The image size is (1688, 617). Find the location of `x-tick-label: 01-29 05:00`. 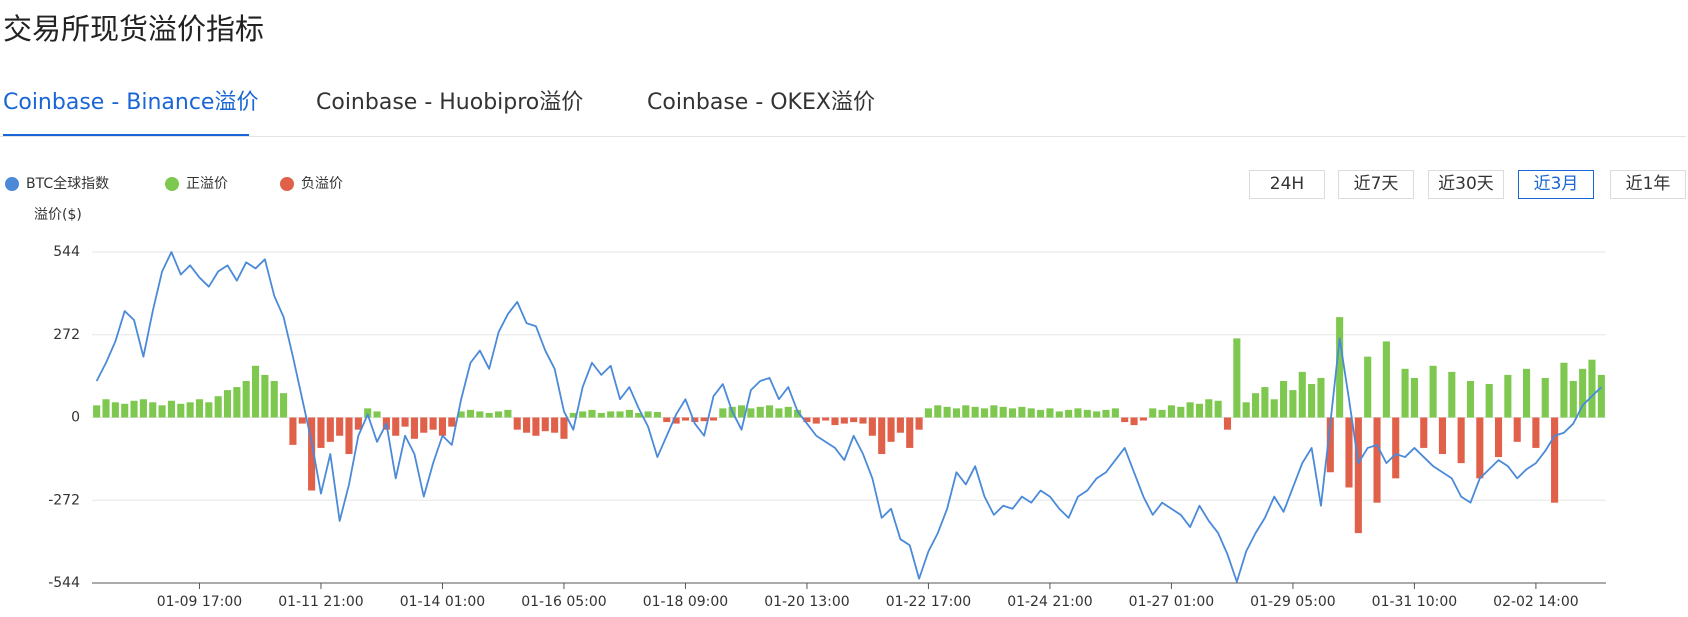

x-tick-label: 01-29 05:00 is located at coordinates (1292, 602).